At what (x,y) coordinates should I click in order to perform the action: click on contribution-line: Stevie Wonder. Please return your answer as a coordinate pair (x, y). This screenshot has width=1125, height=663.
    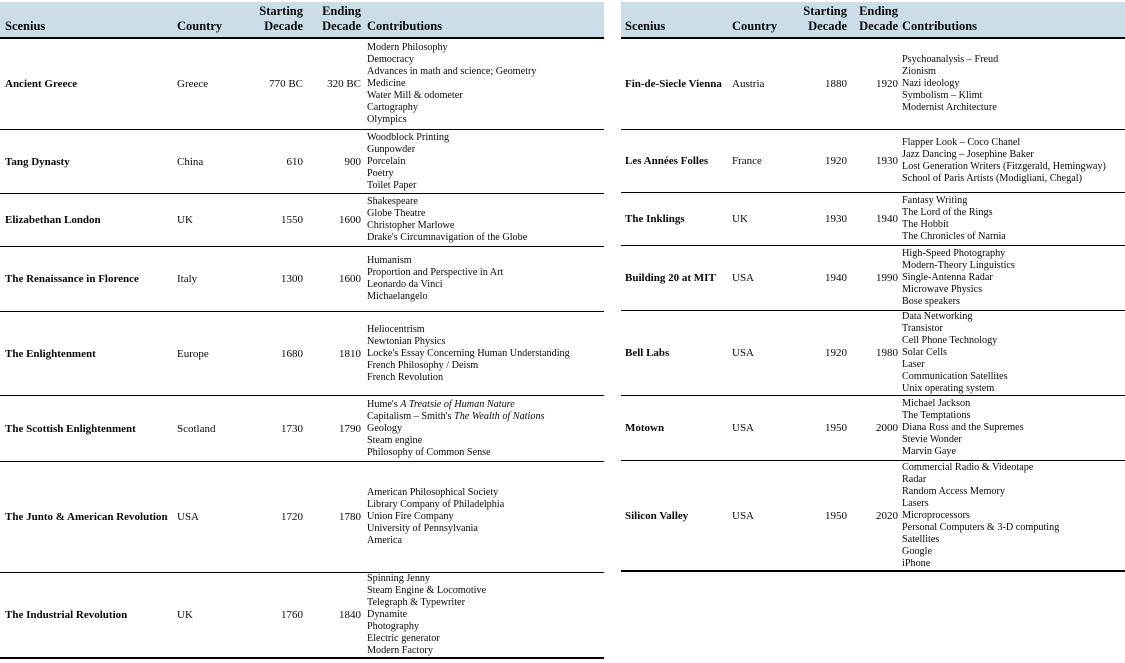
    Looking at the image, I should click on (932, 439).